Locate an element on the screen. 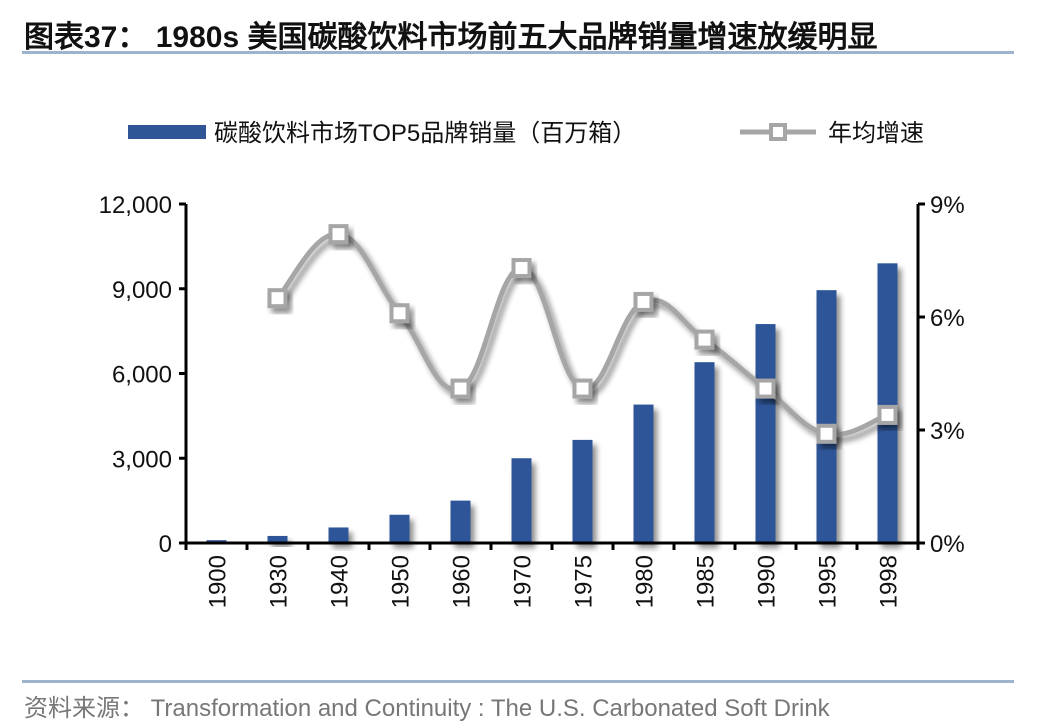 The image size is (1048, 728). x-tick-label: 1930 is located at coordinates (279, 581).